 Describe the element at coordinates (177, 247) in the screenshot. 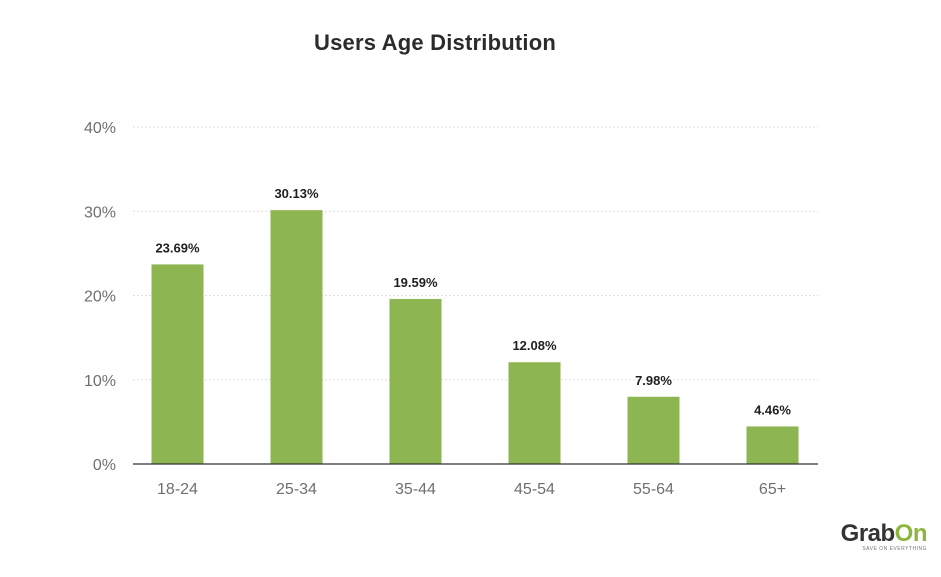

I see `data-label: 23.69%` at that location.